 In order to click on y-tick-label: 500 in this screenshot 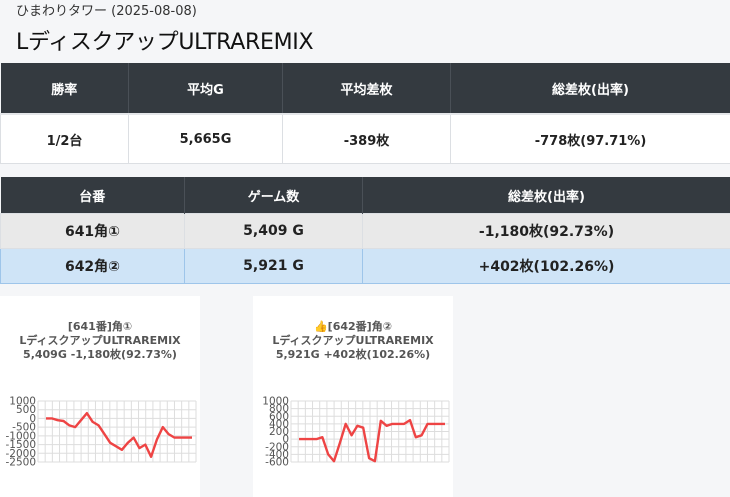, I will do `click(26, 410)`.